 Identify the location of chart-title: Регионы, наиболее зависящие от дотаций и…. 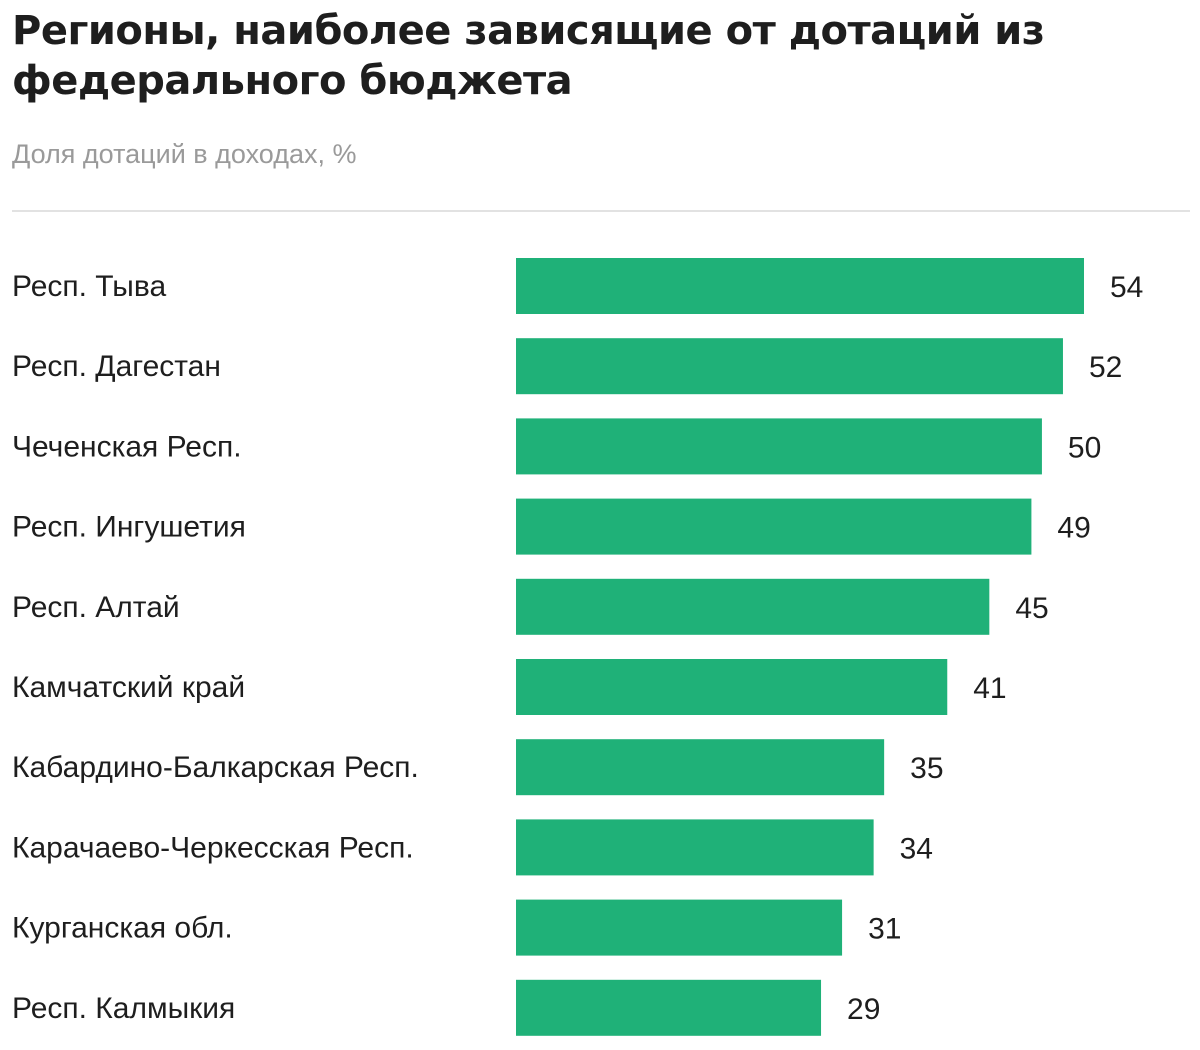
(528, 56).